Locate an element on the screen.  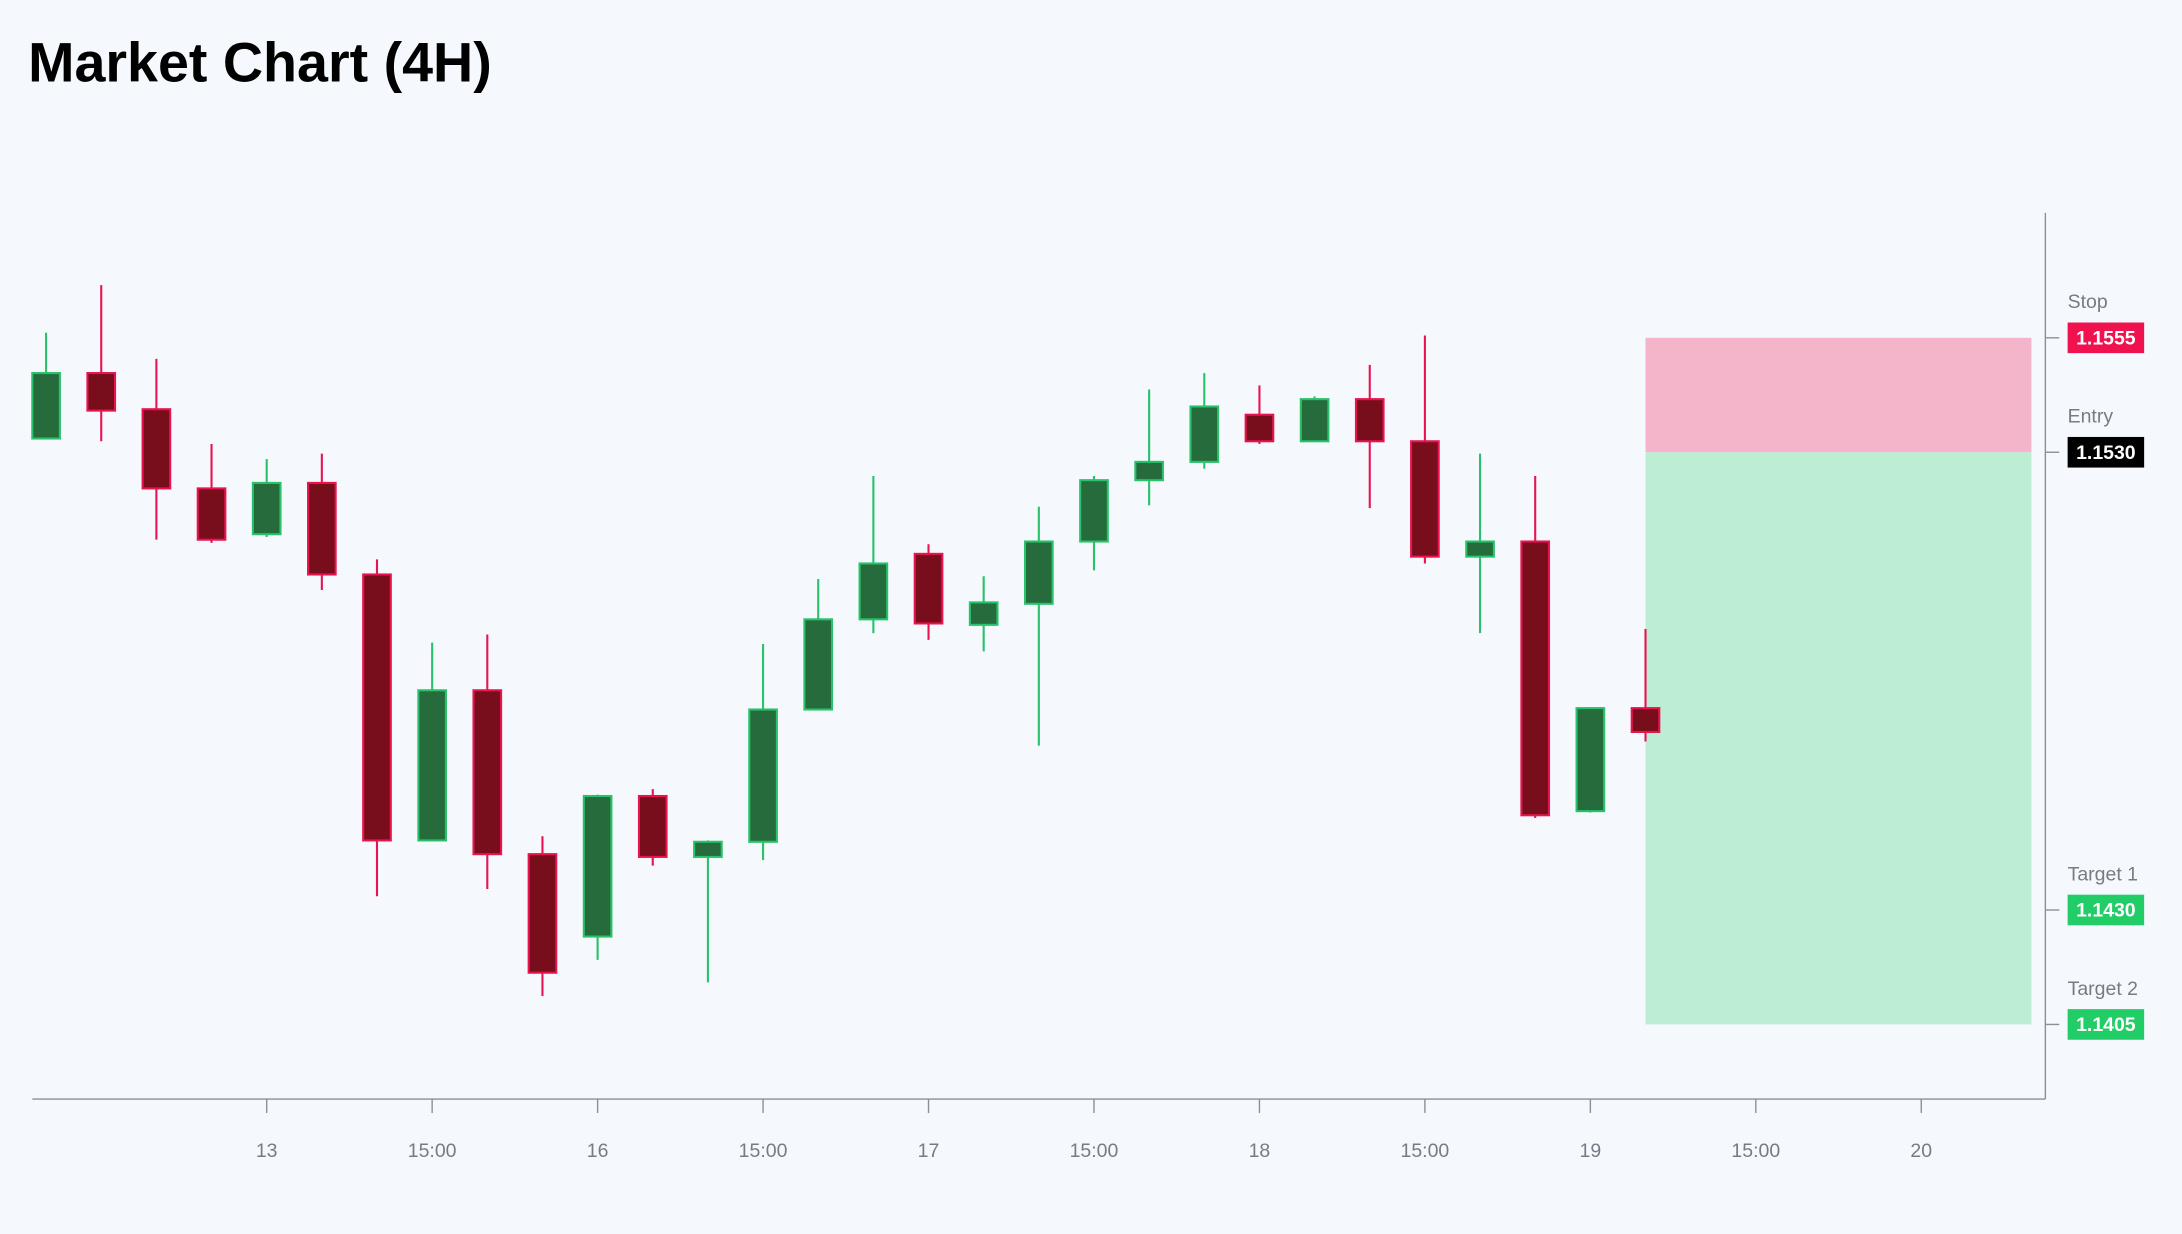
level-value: 1.1430 is located at coordinates (2106, 911).